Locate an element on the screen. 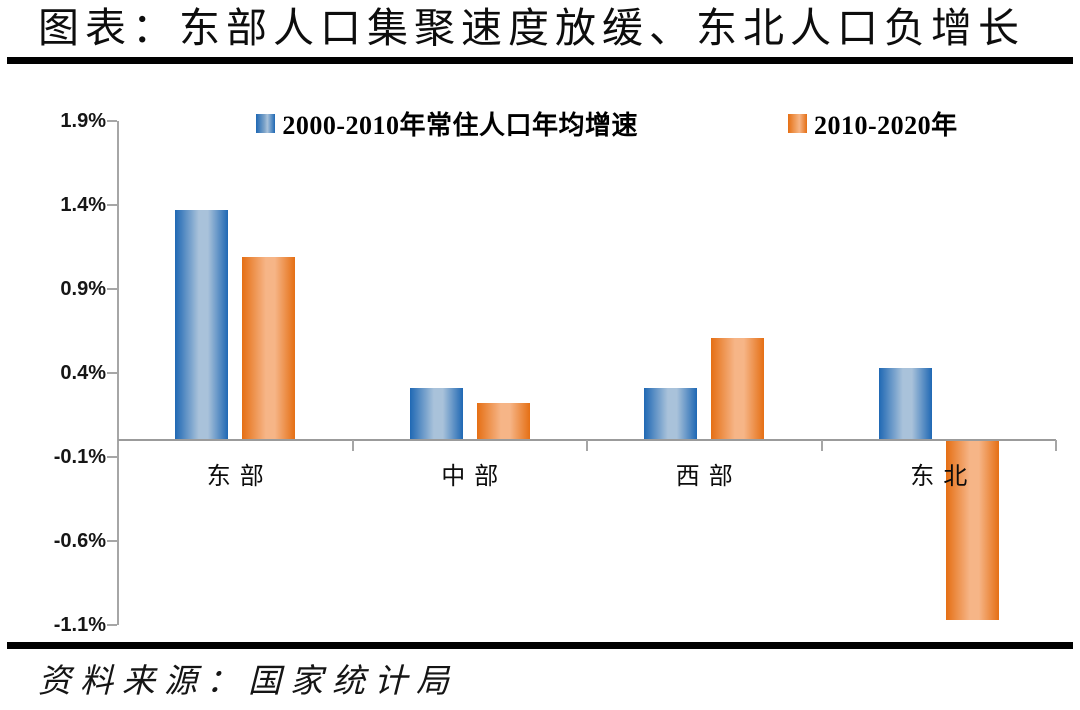 This screenshot has width=1080, height=710. bar-series2-西部 is located at coordinates (738, 388).